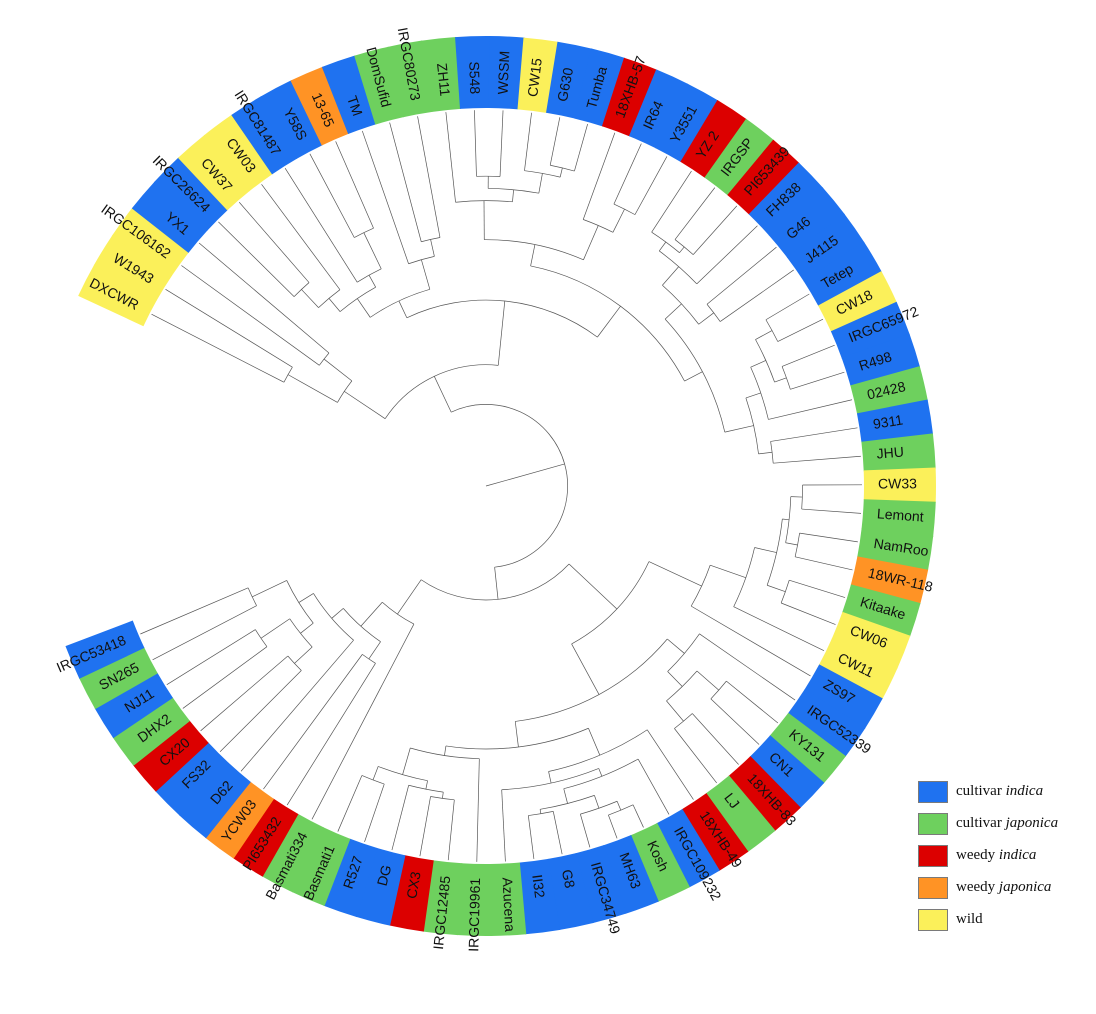 This screenshot has width=1096, height=1014. What do you see at coordinates (509, 904) in the screenshot?
I see `leaf-label: Azucena` at bounding box center [509, 904].